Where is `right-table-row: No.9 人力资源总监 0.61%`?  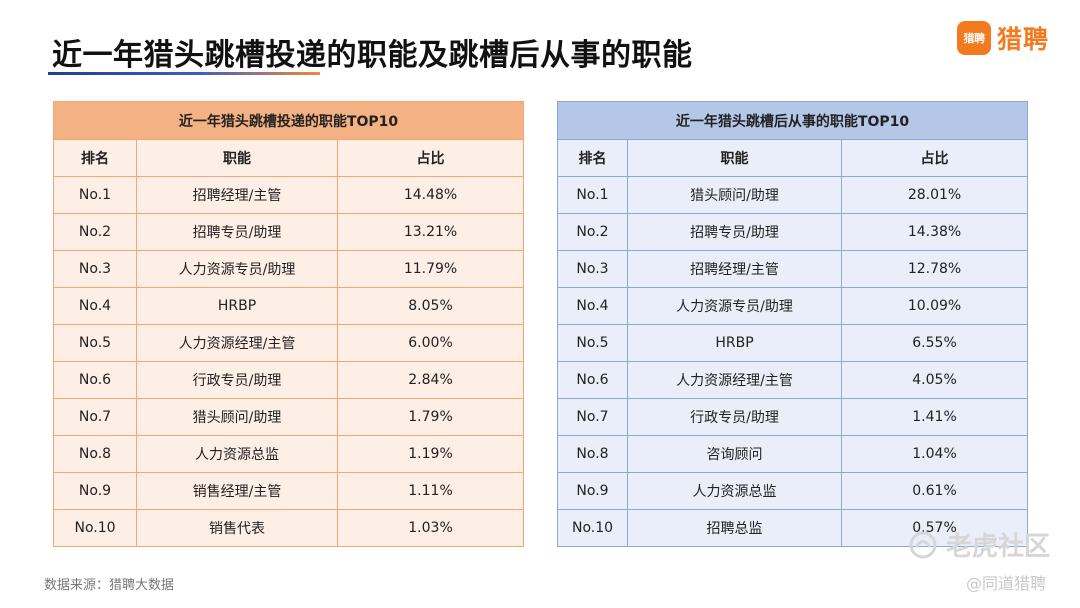
right-table-row: No.9 人力资源总监 0.61% is located at coordinates (793, 491).